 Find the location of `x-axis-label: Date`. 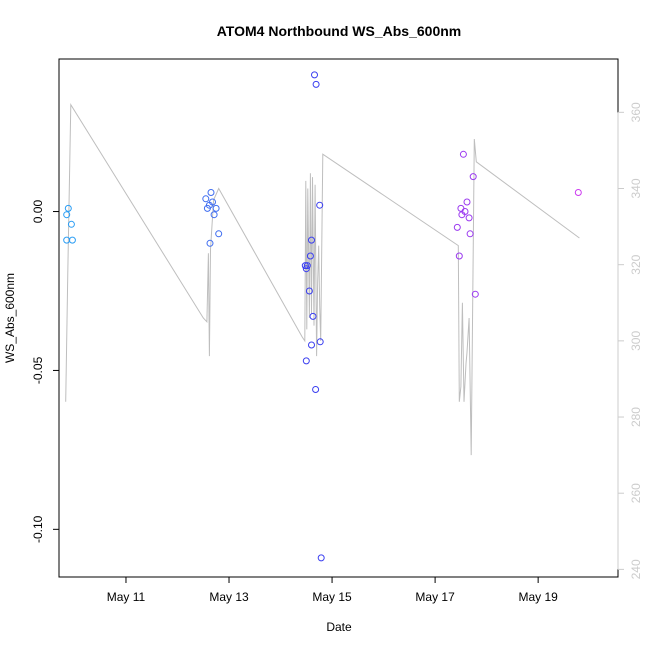

x-axis-label: Date is located at coordinates (339, 627).